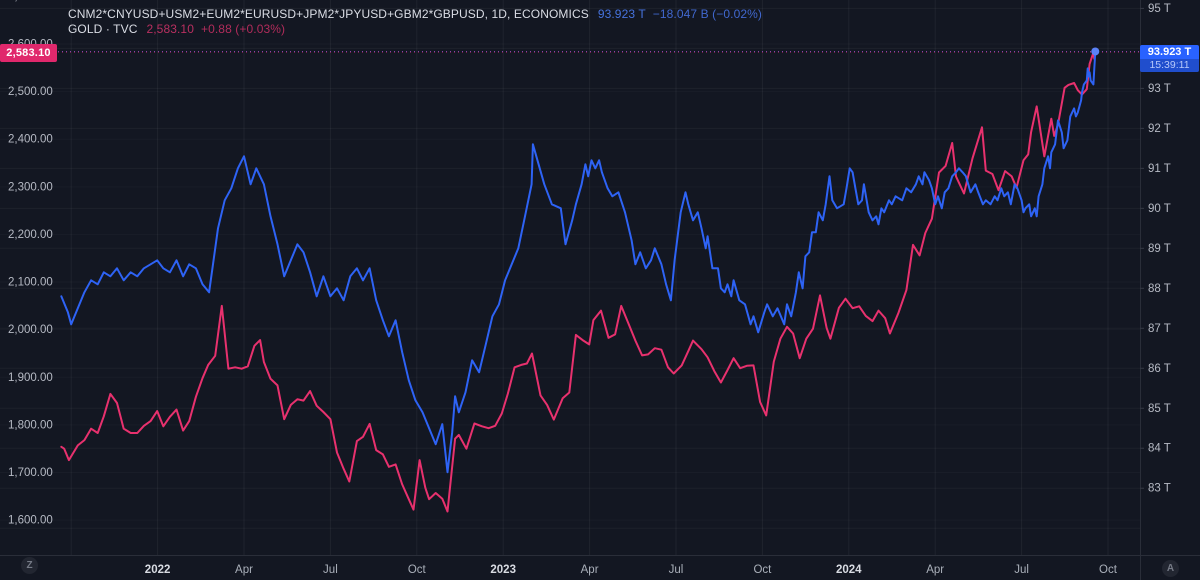  I want to click on right-axis-tick-label: 89 T, so click(1159, 249).